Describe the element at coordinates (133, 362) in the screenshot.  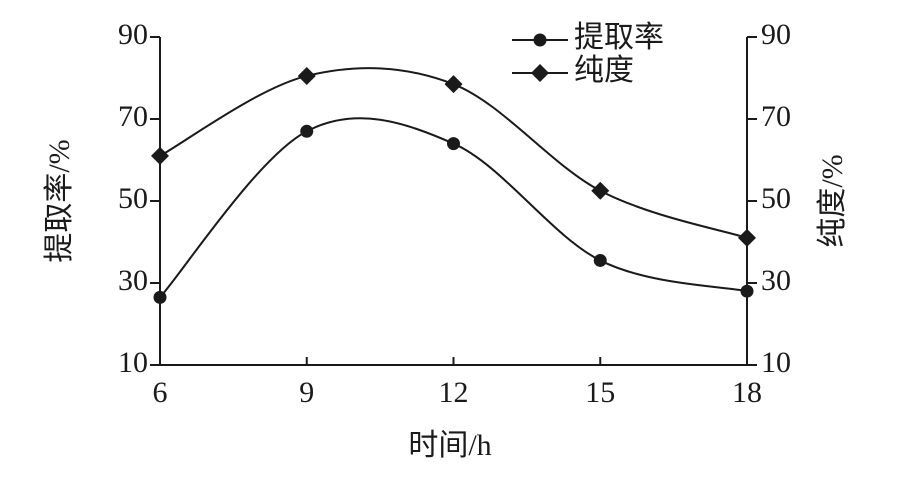
I see `y-tick-label: 10` at that location.